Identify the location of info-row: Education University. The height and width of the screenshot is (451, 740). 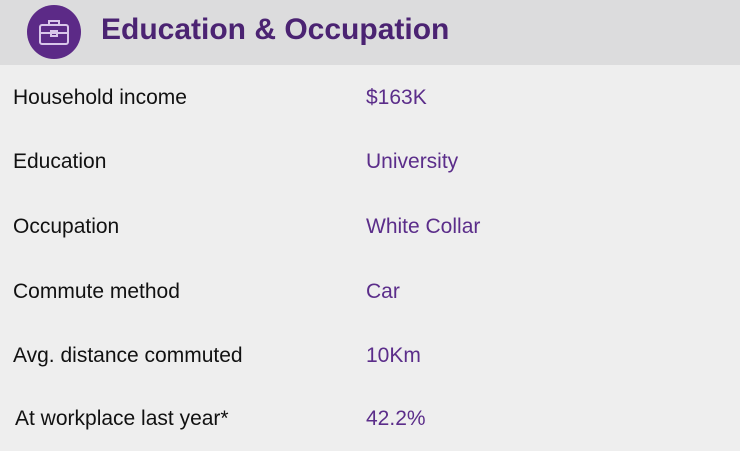
(370, 165).